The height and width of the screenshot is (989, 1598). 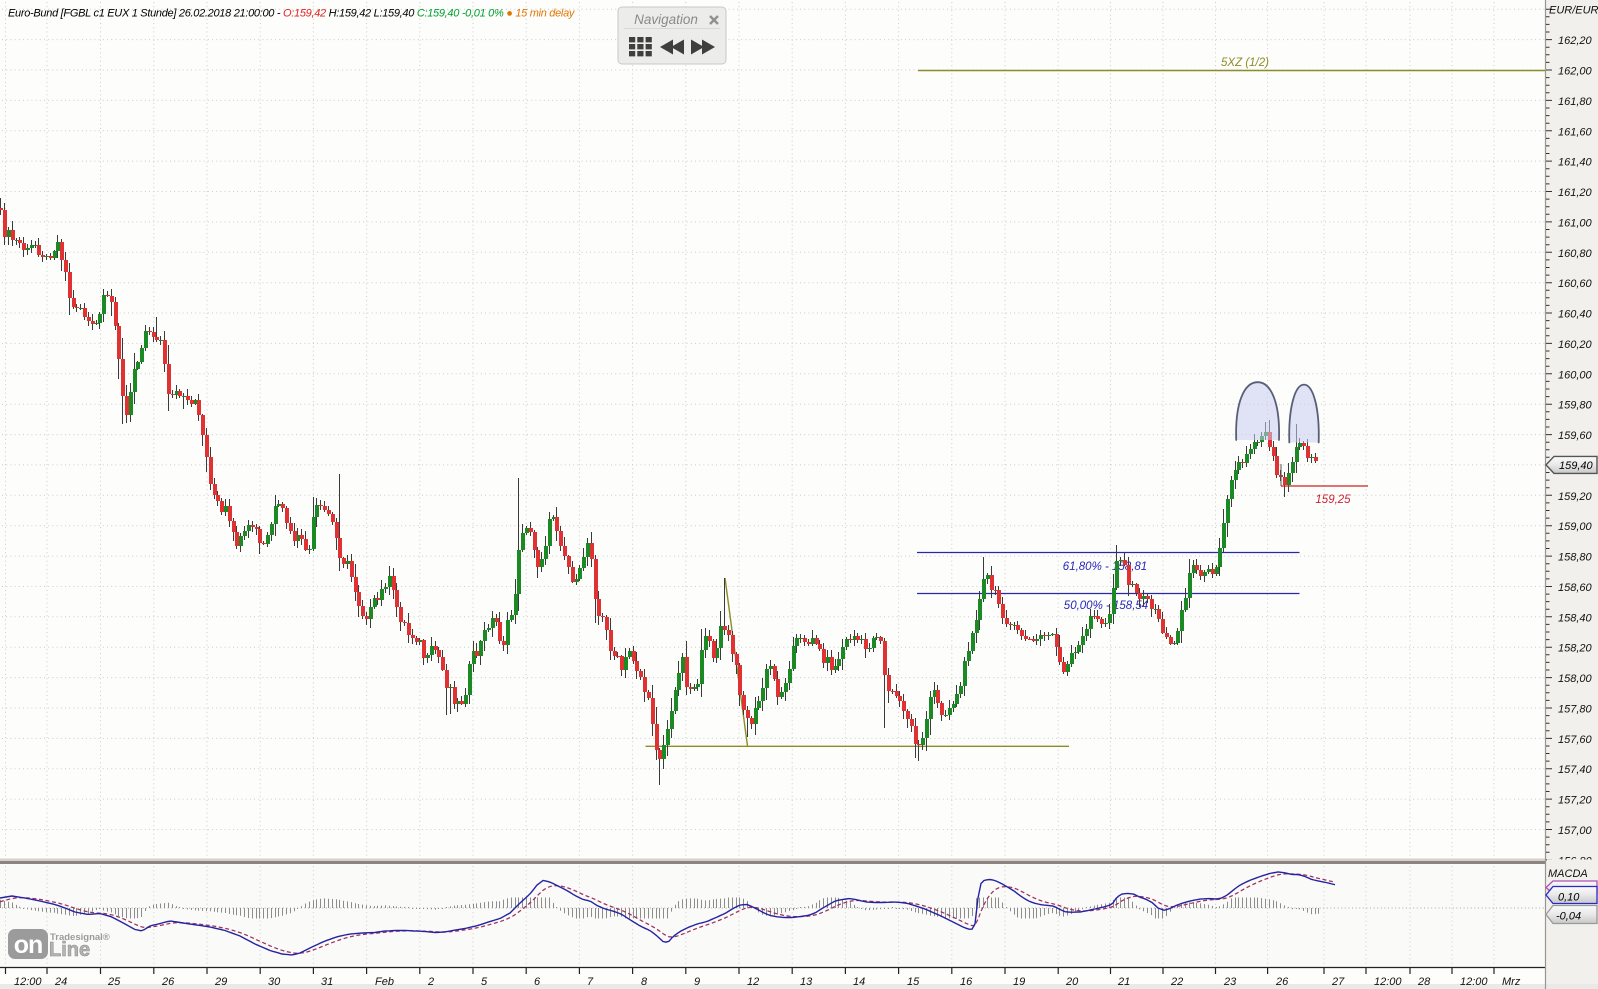 What do you see at coordinates (1575, 831) in the screenshot?
I see `svg-text: 157,00` at bounding box center [1575, 831].